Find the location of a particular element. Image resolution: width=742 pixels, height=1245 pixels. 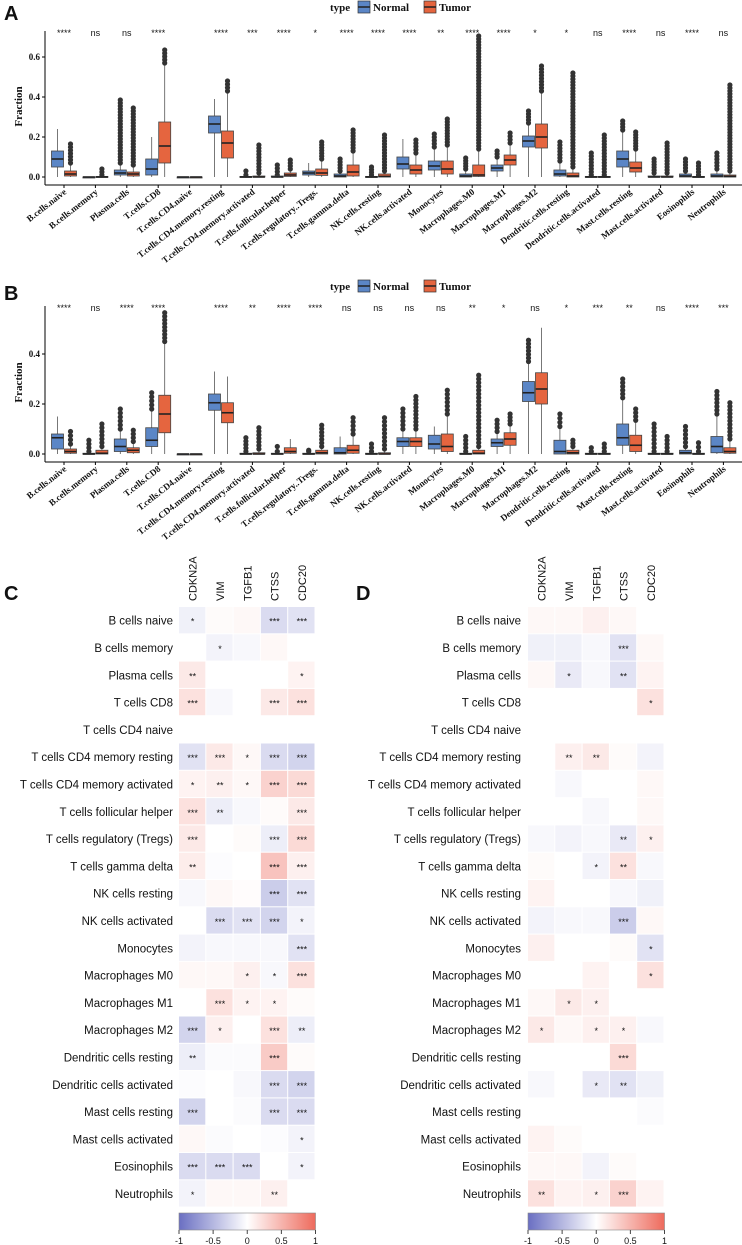

row-label: Macrophages M1 is located at coordinates (476, 1004).